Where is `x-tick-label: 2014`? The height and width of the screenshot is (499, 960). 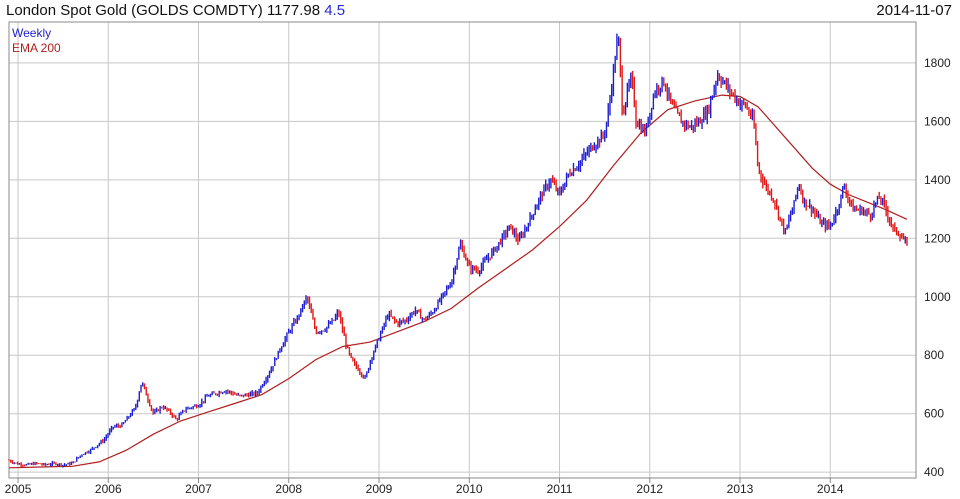
x-tick-label: 2014 is located at coordinates (830, 489).